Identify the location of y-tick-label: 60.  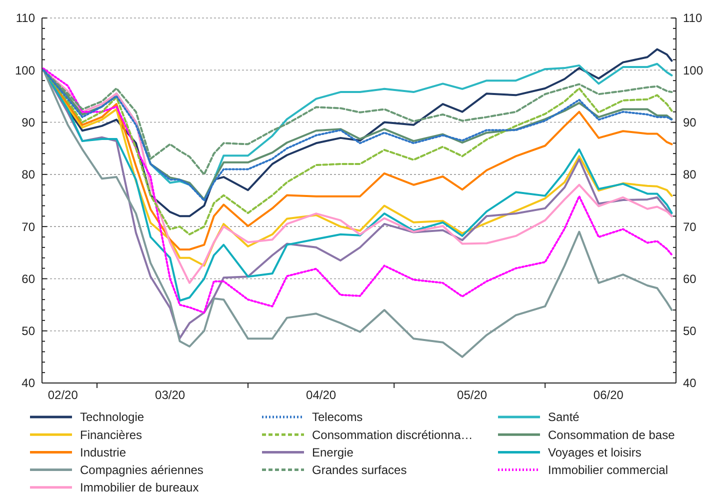
(29, 279).